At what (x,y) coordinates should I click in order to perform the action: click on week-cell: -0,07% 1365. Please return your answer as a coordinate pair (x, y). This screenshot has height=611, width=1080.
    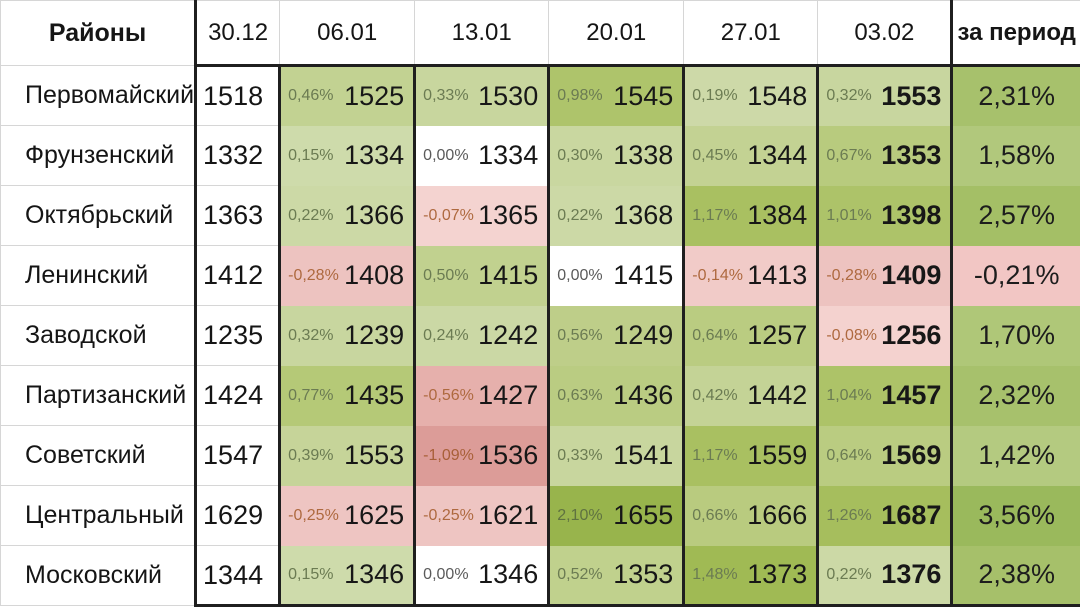
    Looking at the image, I should click on (482, 215).